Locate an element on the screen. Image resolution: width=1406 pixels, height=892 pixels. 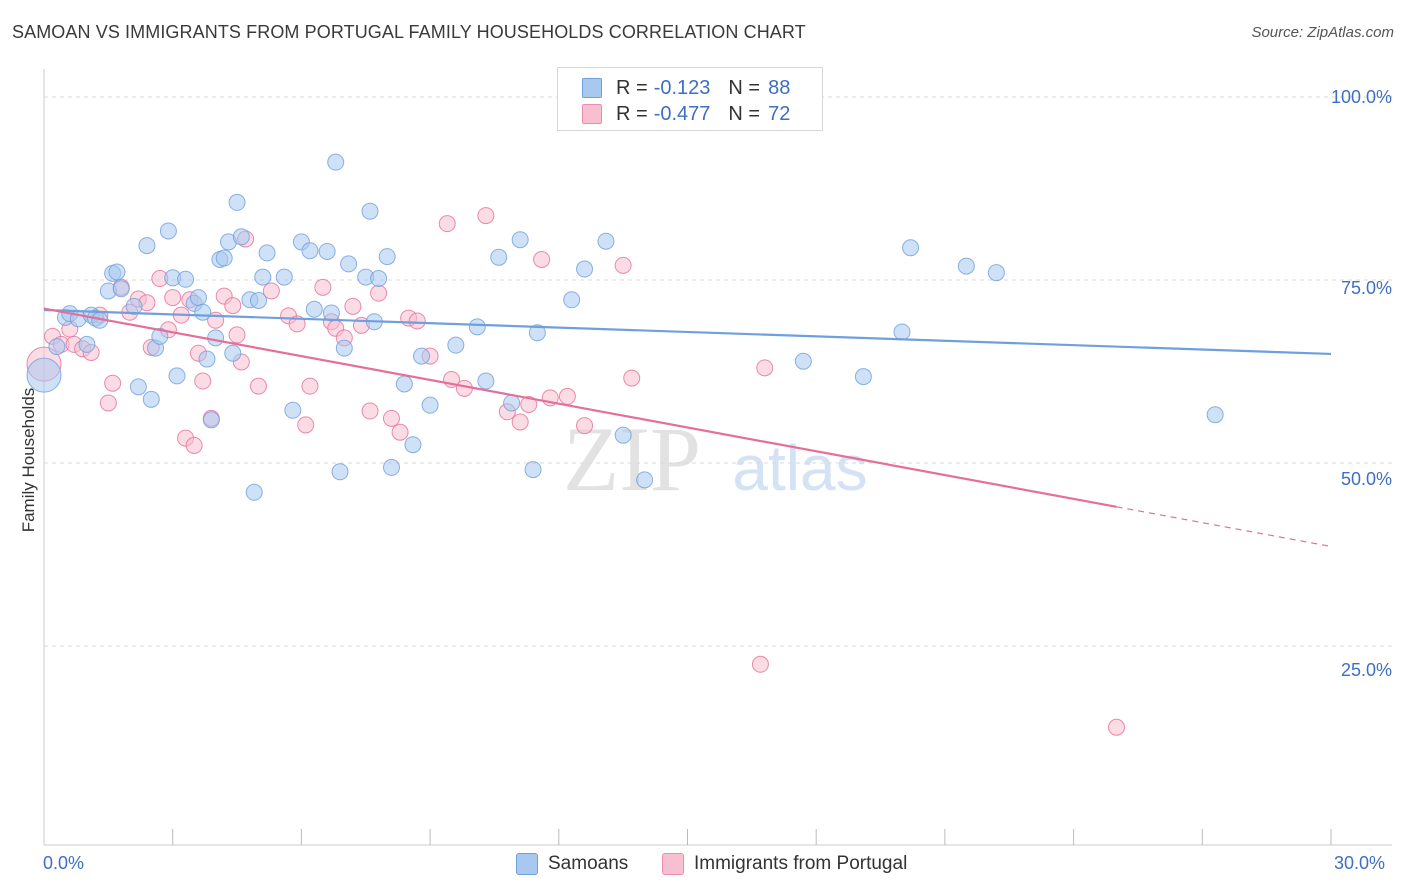
stats-legend: R = -0.123 N = 88 R = -0.477 N = 72 is located at coordinates (690, 99).